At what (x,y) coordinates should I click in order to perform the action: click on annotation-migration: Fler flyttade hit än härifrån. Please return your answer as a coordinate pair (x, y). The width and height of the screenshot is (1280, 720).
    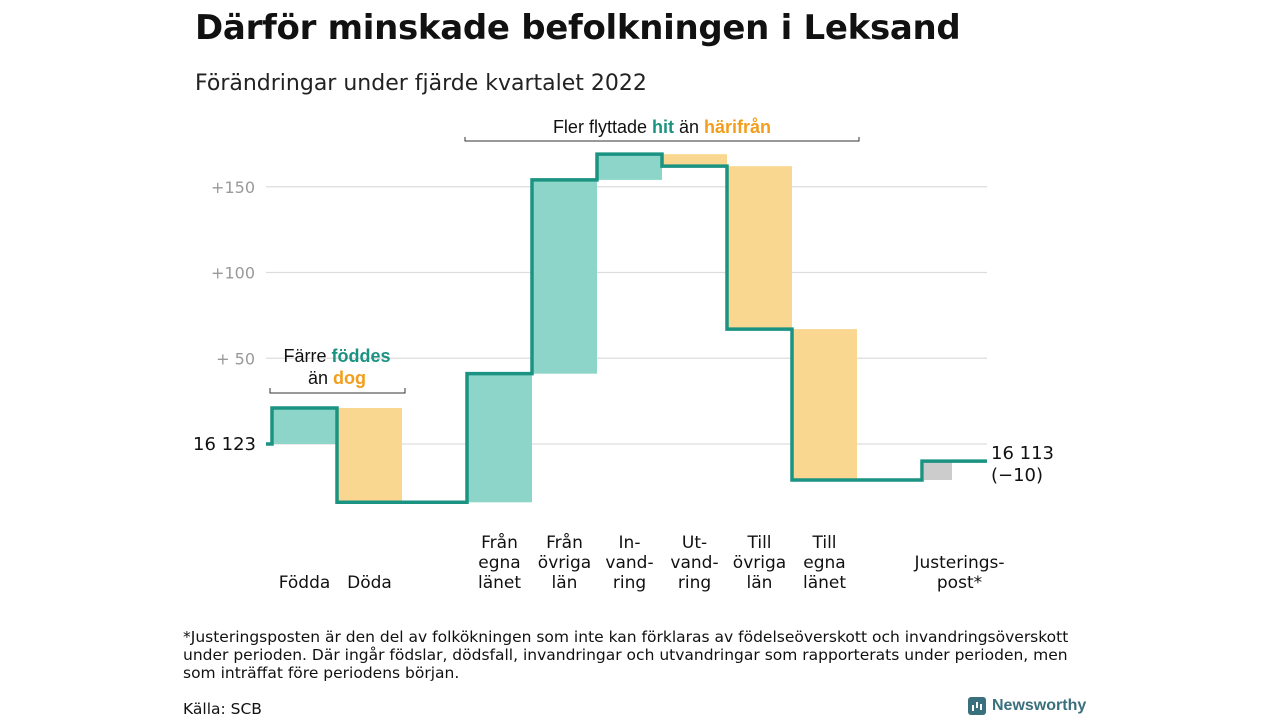
    Looking at the image, I should click on (662, 127).